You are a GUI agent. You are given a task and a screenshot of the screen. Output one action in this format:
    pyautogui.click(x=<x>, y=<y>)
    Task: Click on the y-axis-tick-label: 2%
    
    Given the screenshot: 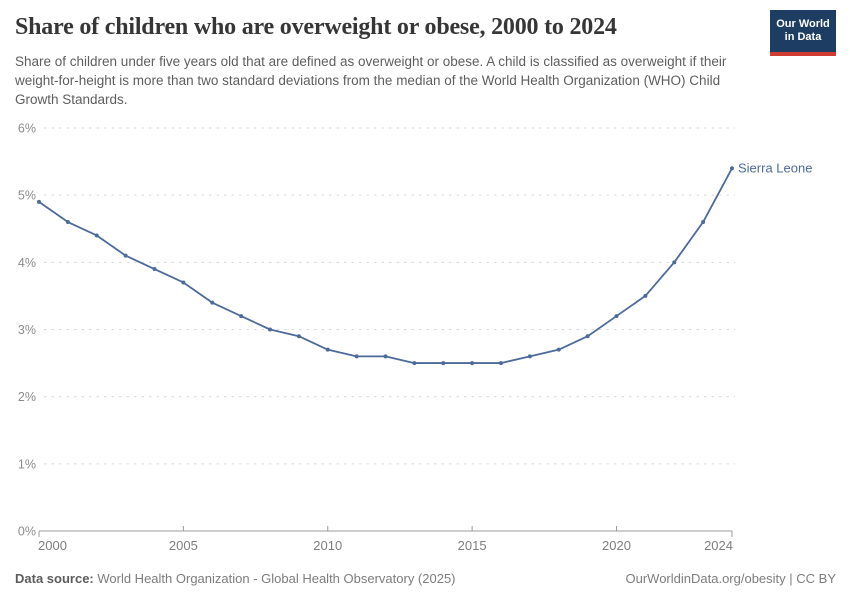 What is the action you would take?
    pyautogui.click(x=27, y=397)
    